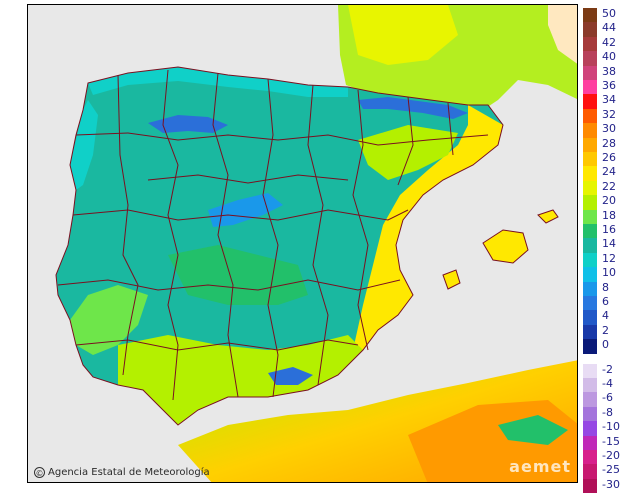  Describe the element at coordinates (609, 71) in the screenshot. I see `legend-label: 38` at that location.